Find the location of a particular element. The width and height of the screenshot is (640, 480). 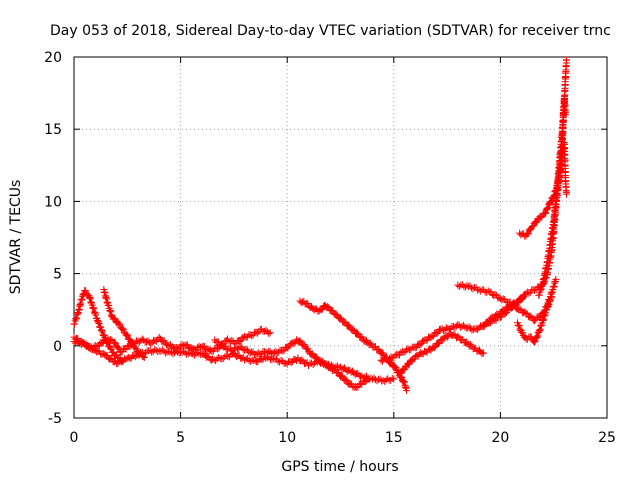

x-tick-labels: 0 5 10 15 20 25 is located at coordinates (343, 438).